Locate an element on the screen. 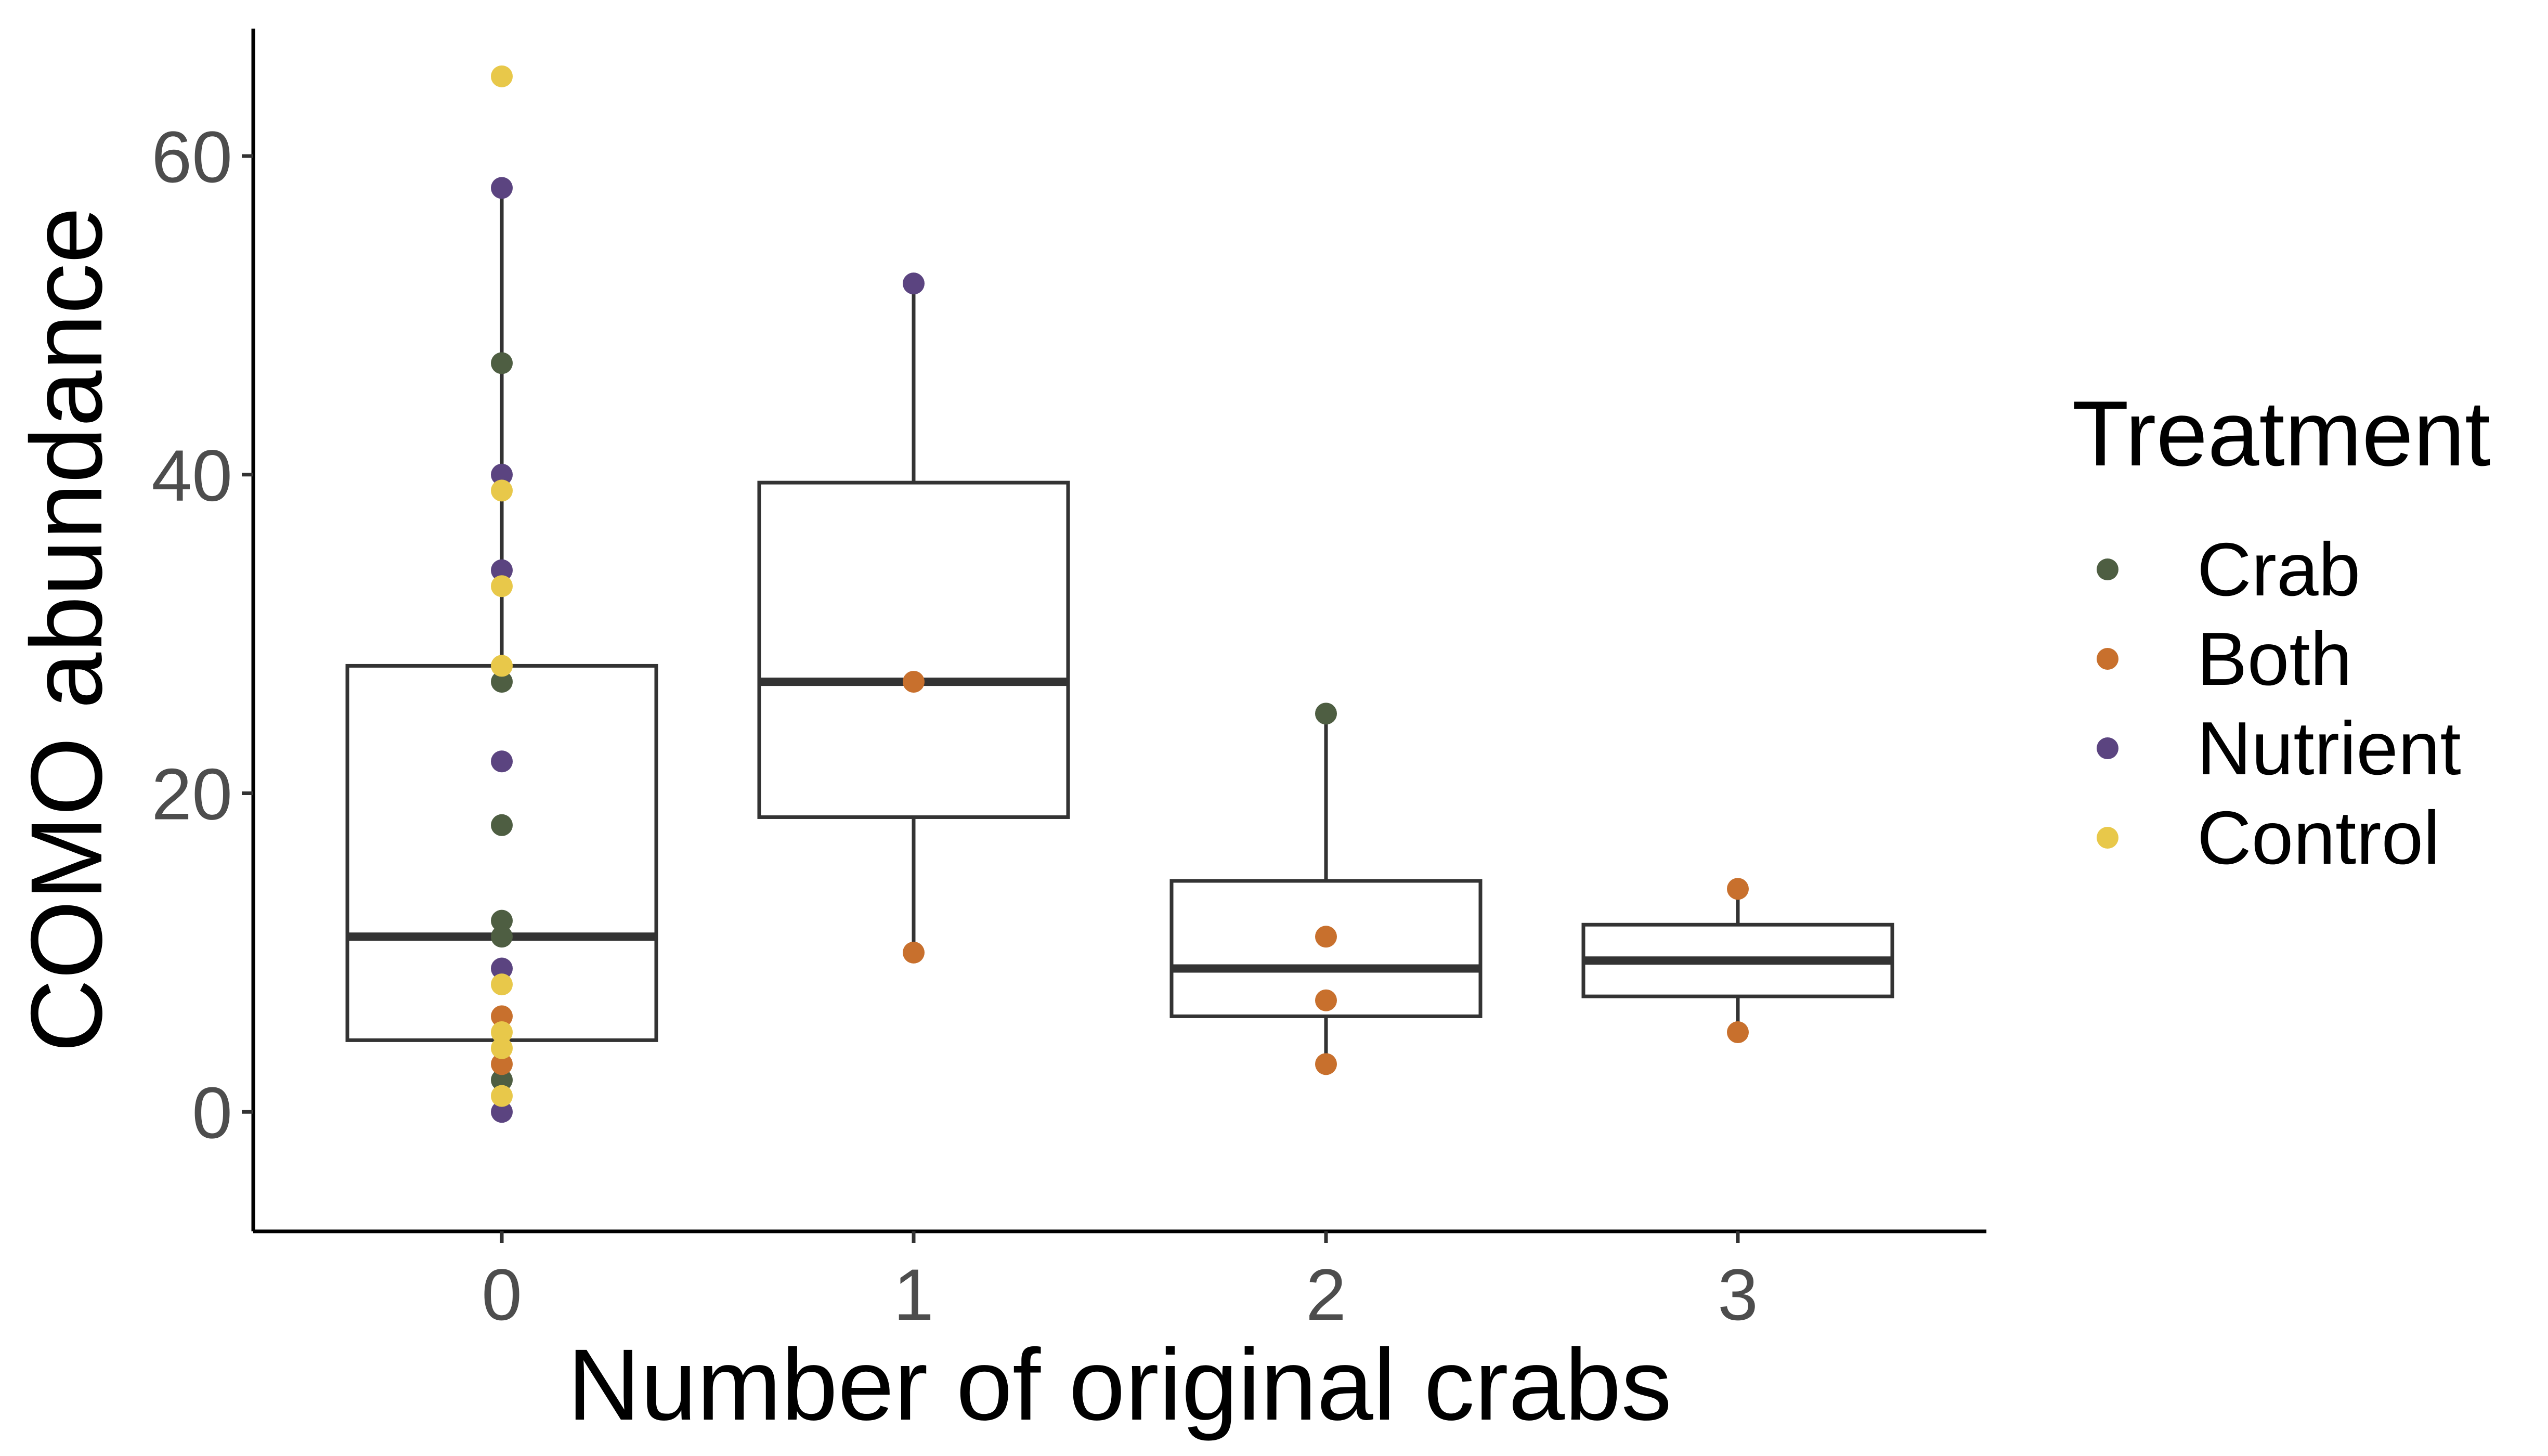  y-tick-label: 40 is located at coordinates (191, 475).